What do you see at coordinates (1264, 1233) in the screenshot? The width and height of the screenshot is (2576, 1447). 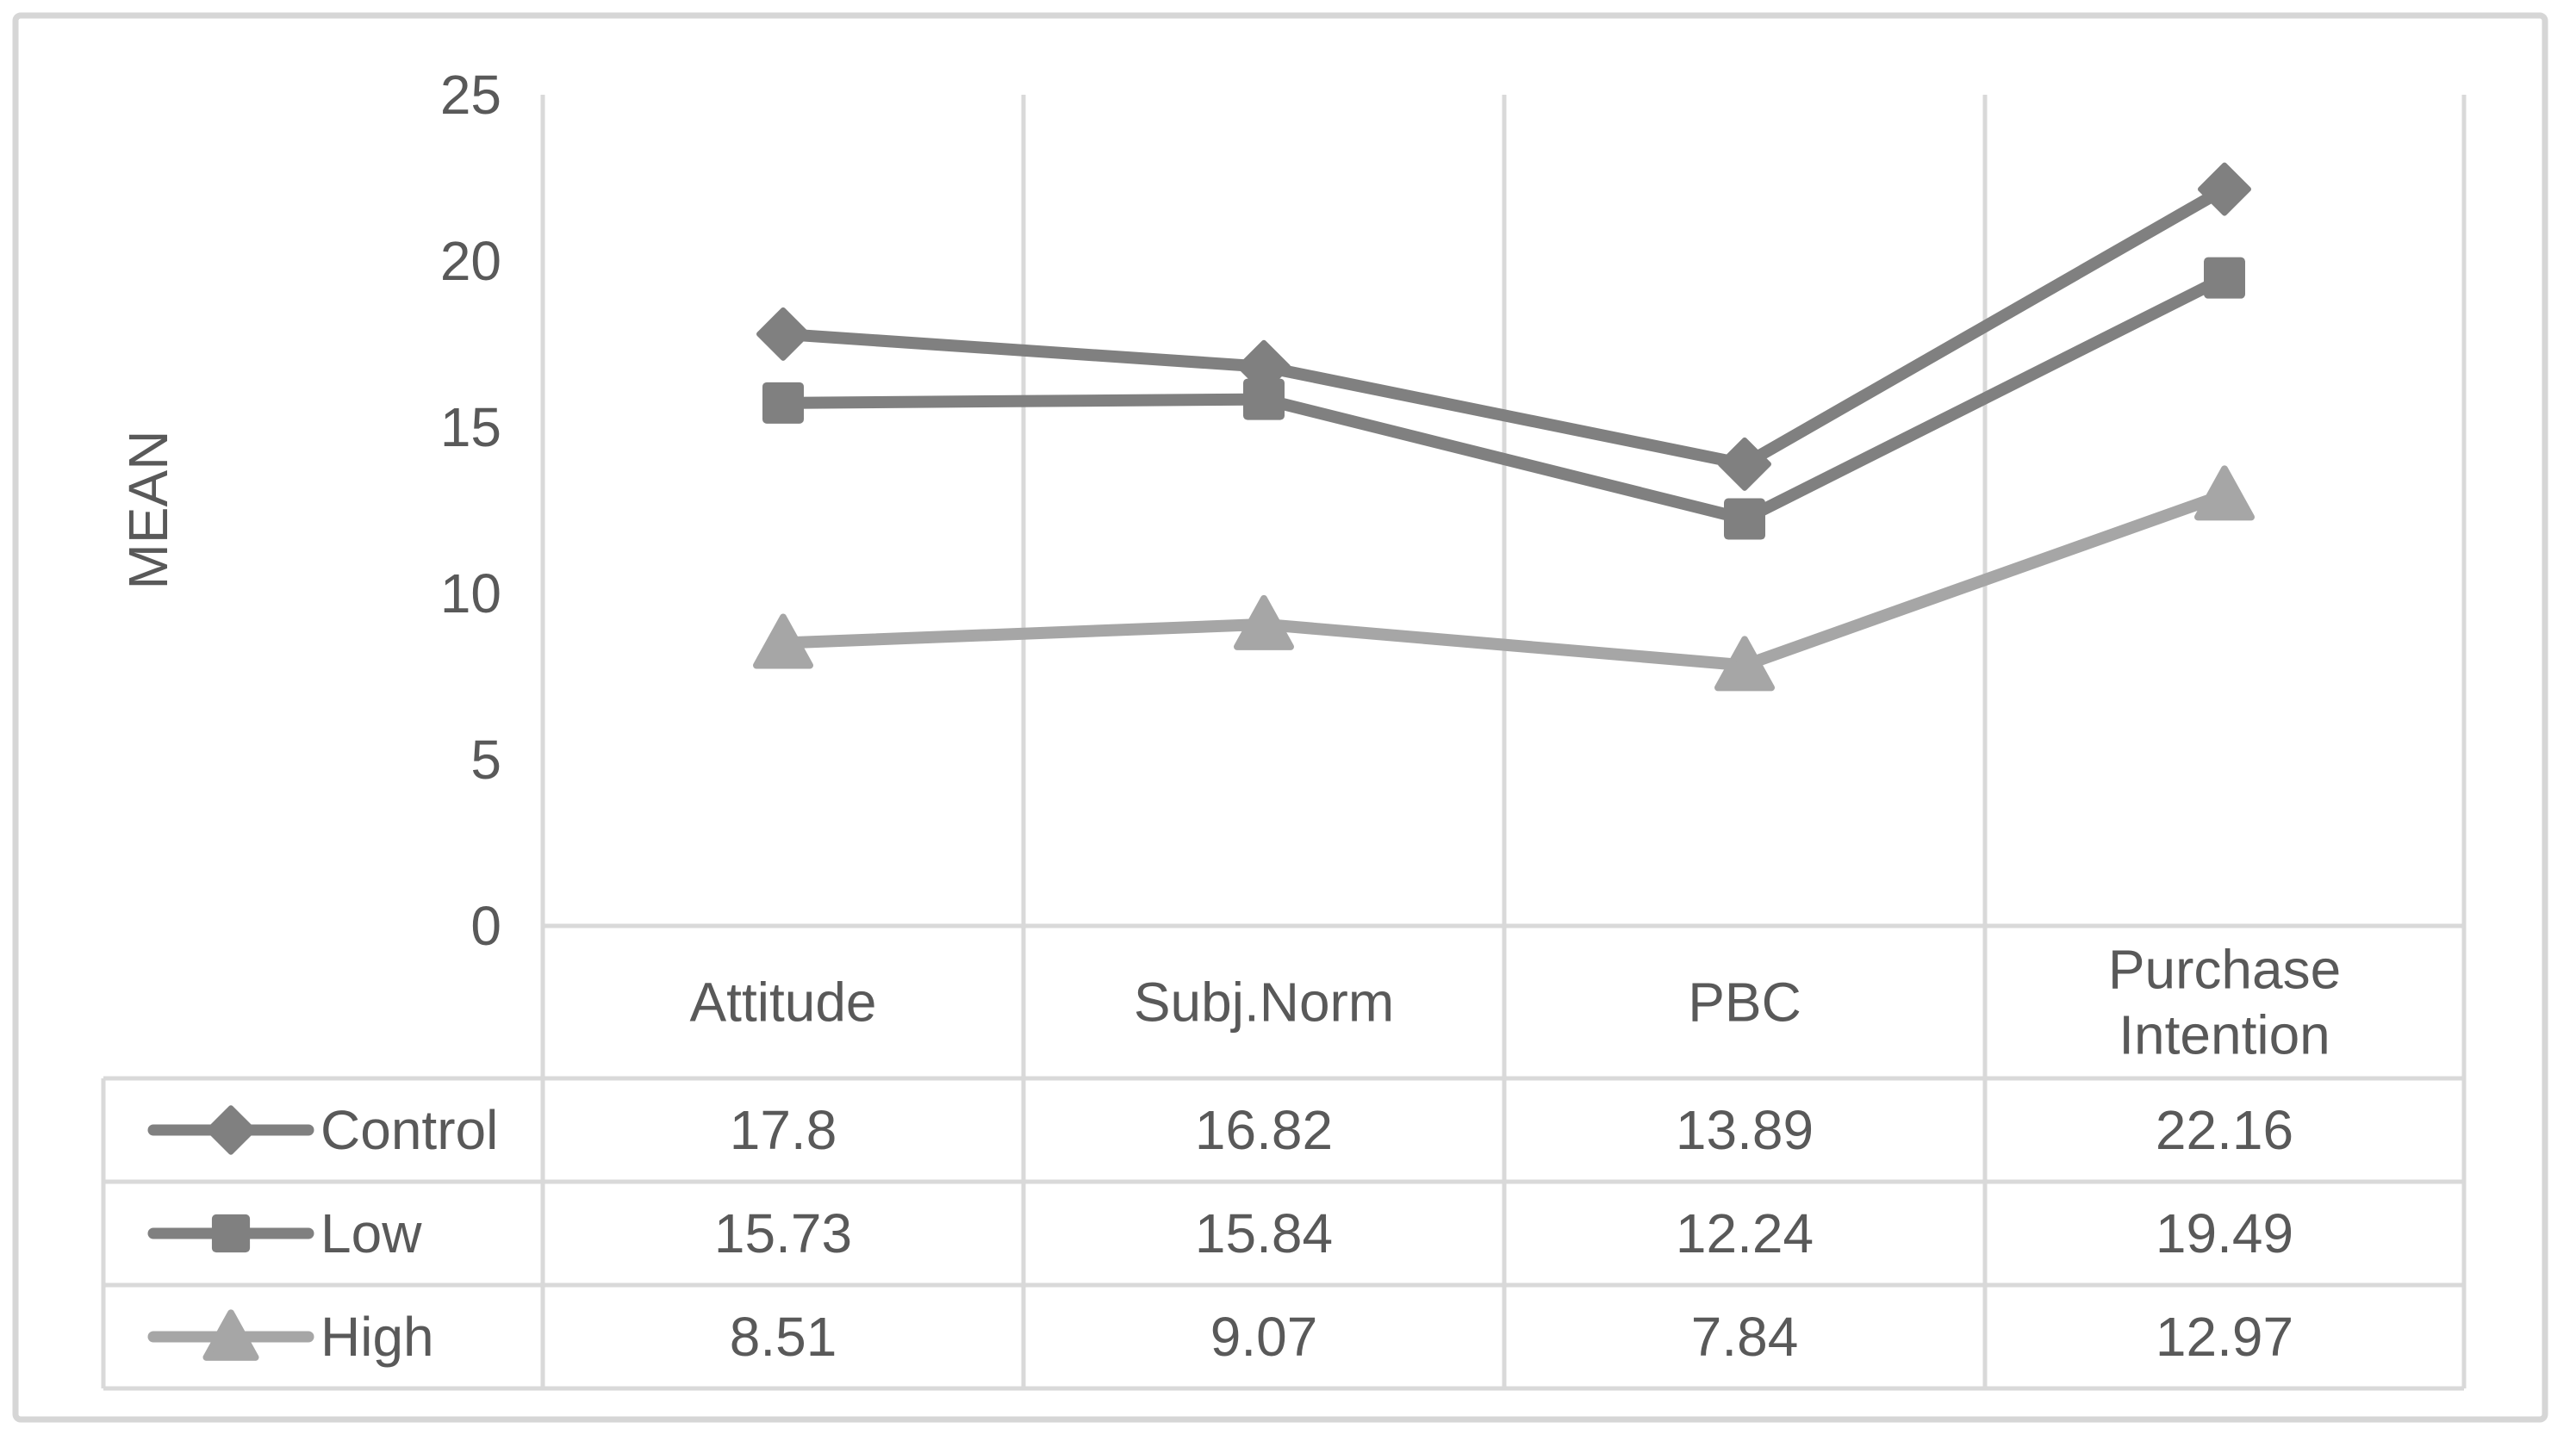 I see `table-value: 15.84` at bounding box center [1264, 1233].